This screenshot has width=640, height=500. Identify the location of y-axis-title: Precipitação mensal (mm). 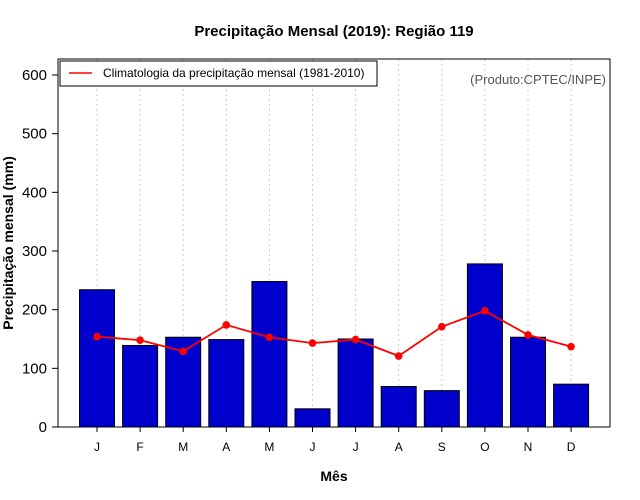
(8, 243).